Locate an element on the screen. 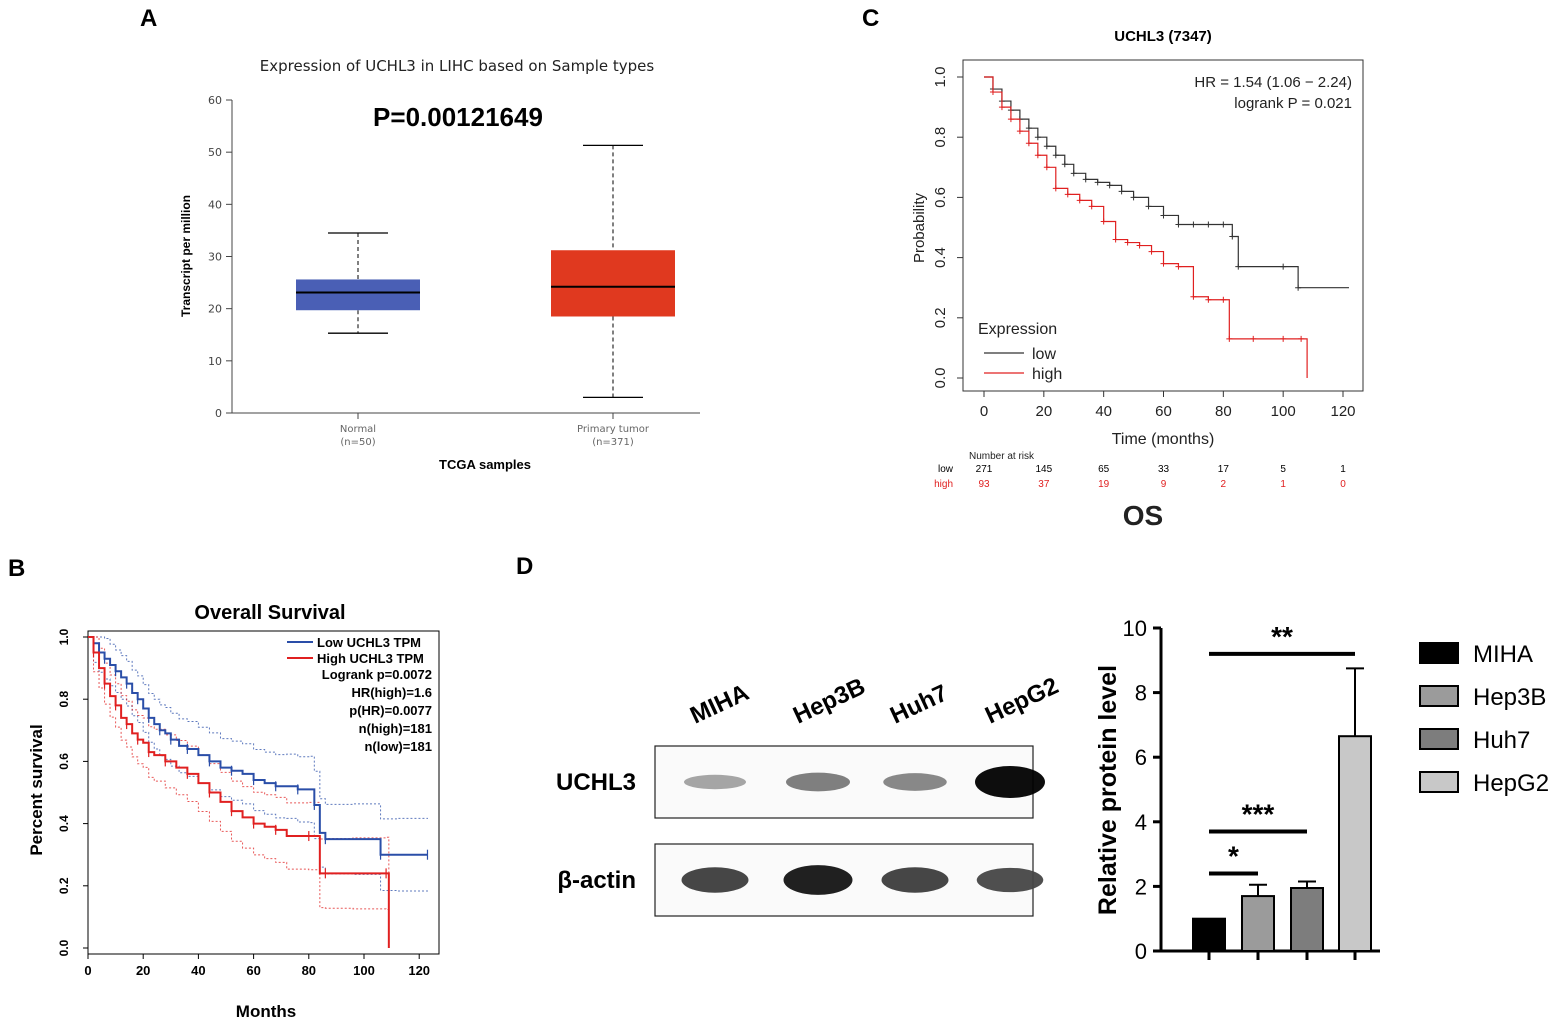  y-tick-label: 0.6 is located at coordinates (940, 197).